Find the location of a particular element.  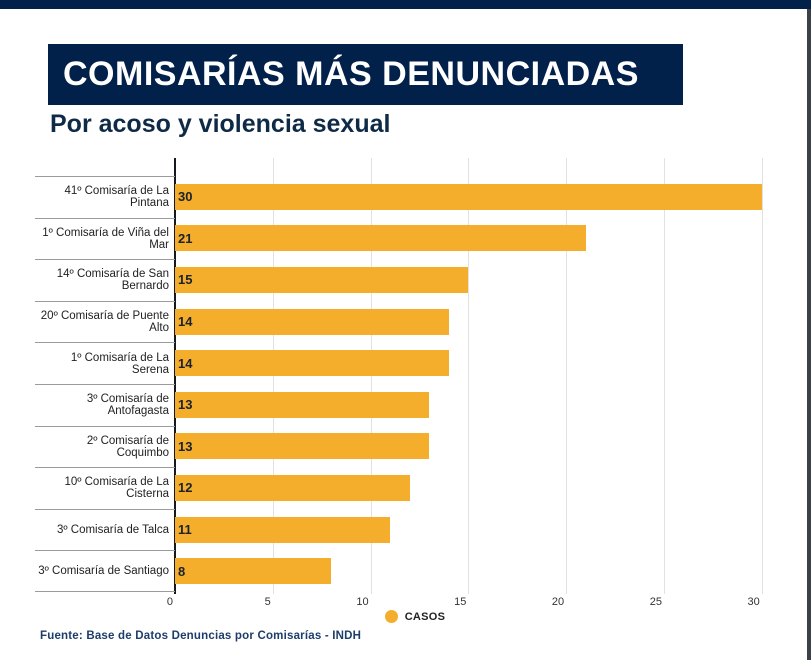

bar-value-label: 15 is located at coordinates (185, 280).